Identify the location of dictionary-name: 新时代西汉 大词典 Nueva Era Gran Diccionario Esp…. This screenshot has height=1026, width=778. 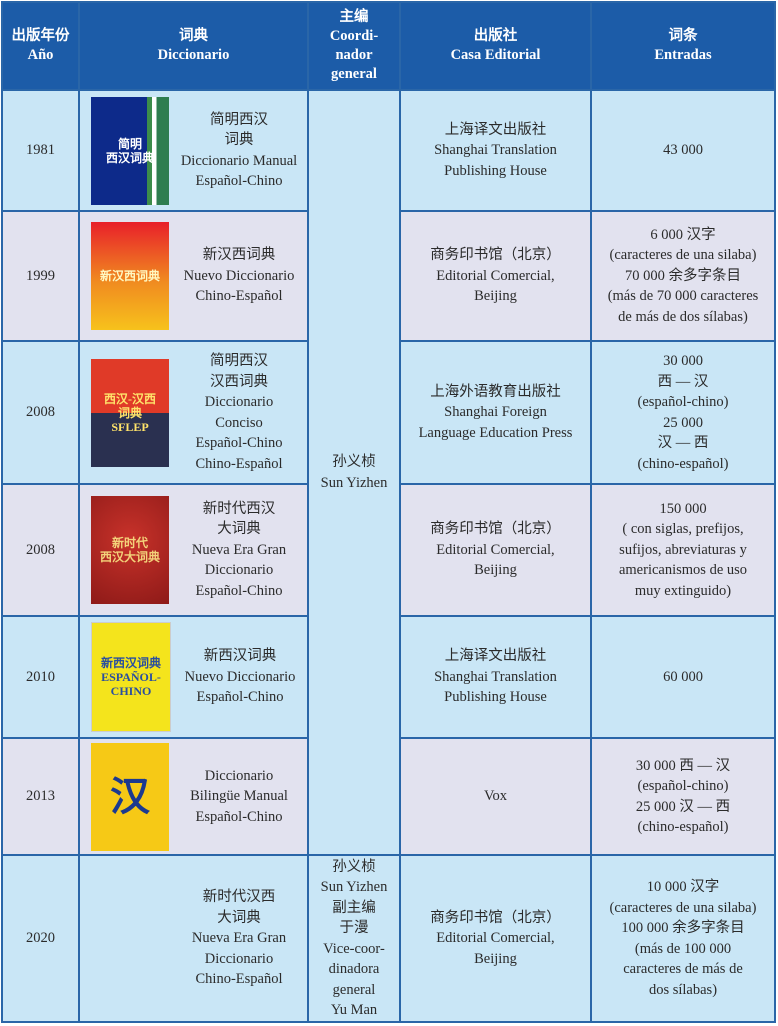
(239, 549).